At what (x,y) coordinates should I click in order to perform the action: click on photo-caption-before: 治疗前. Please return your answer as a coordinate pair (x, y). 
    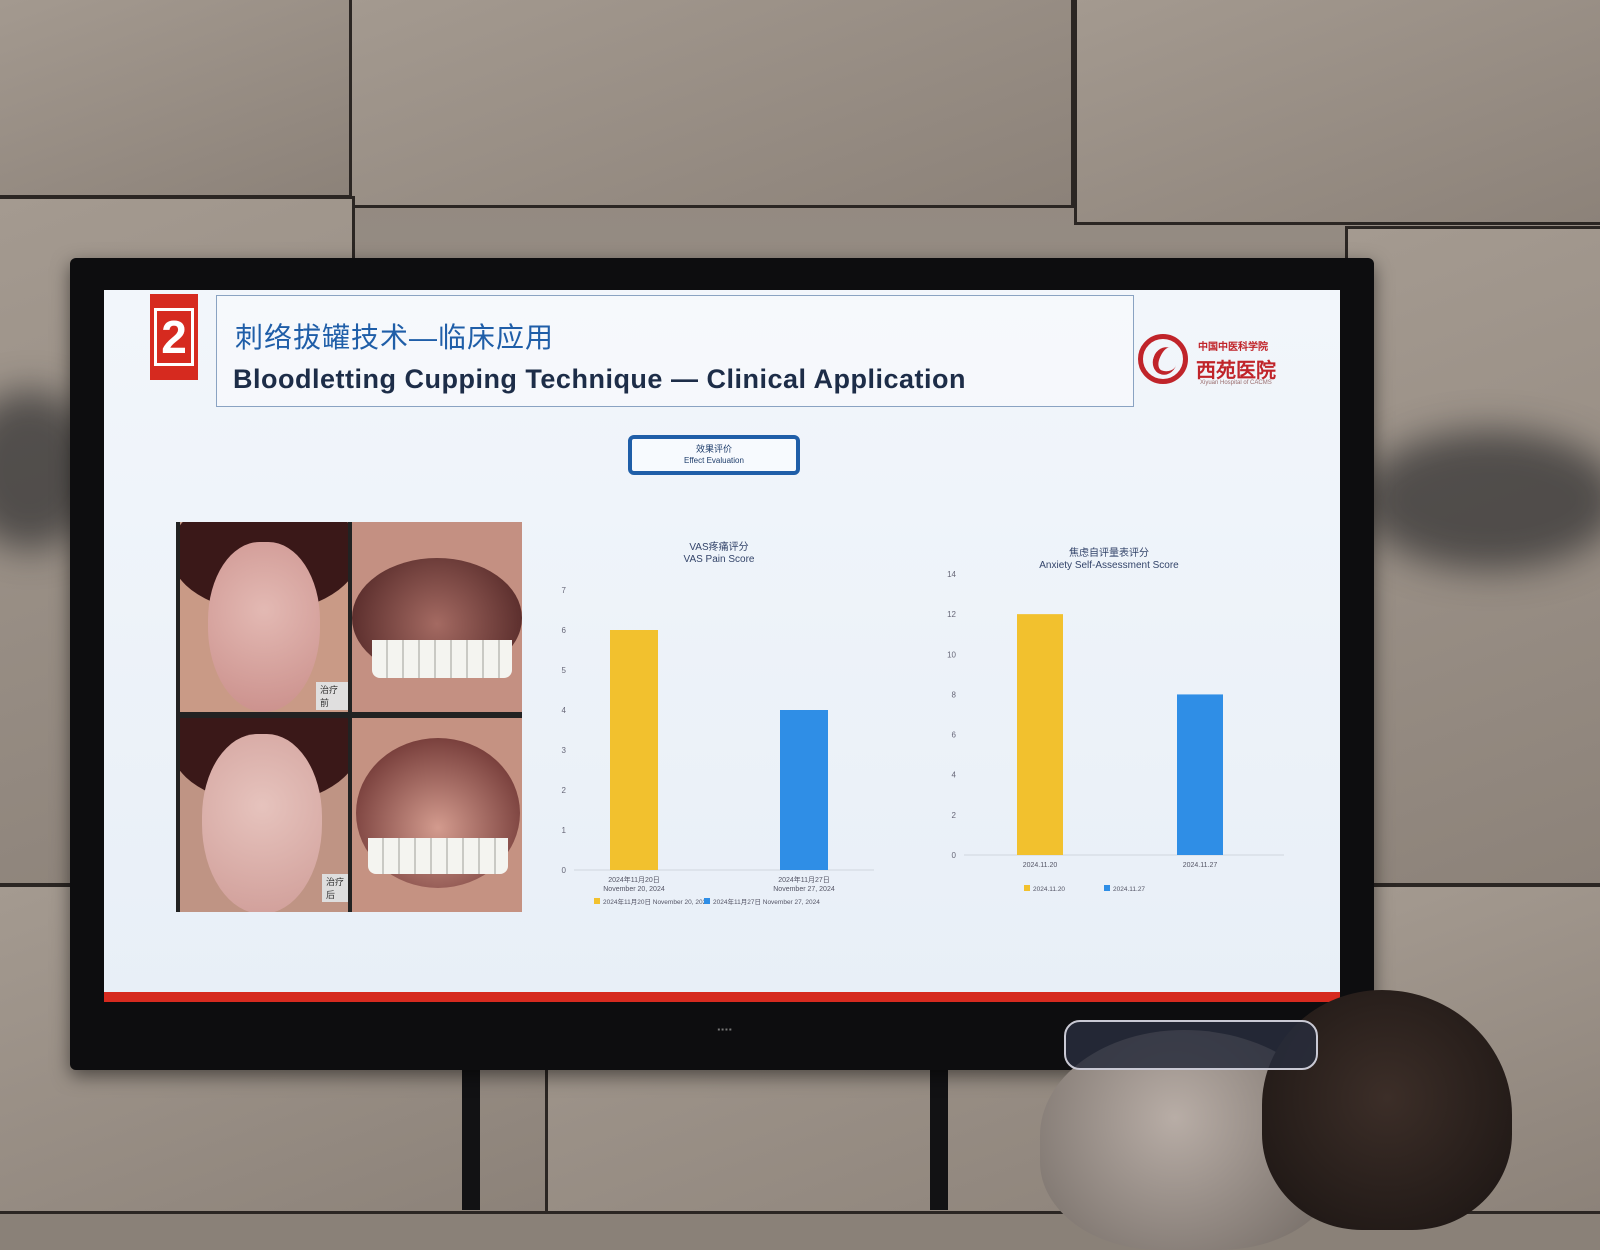
    Looking at the image, I should click on (332, 696).